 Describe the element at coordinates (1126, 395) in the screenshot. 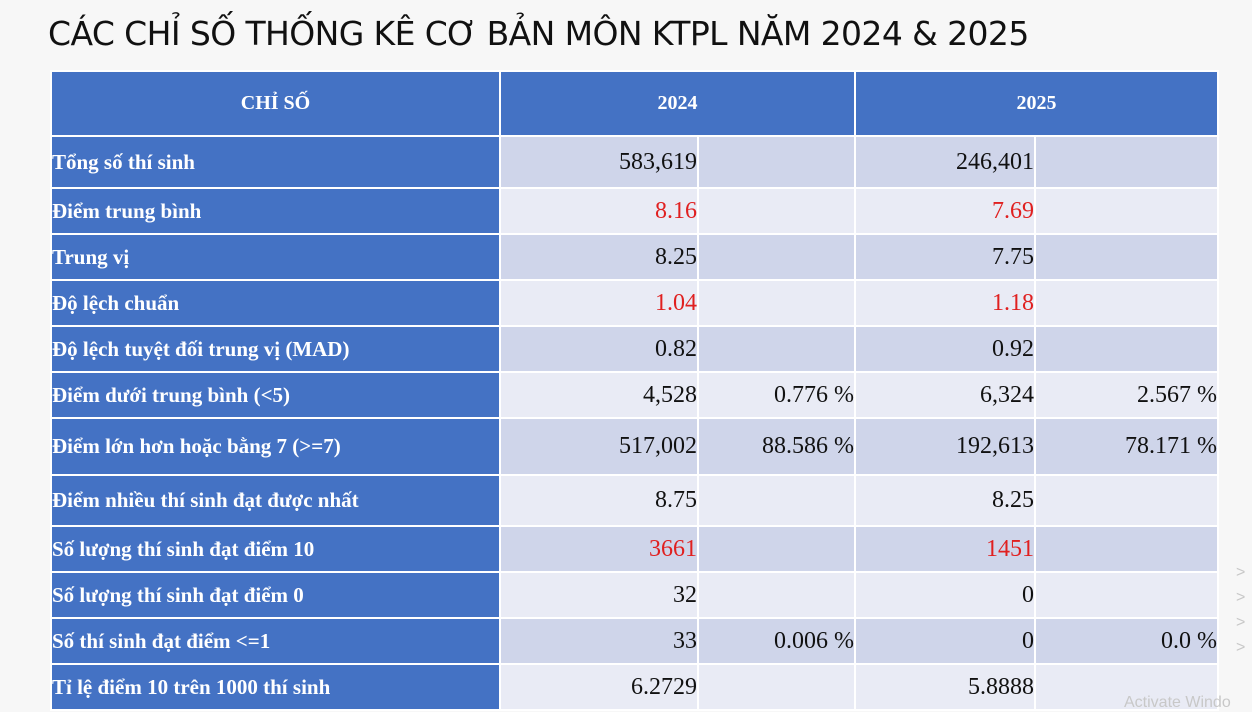

I see `percent-2025: 2.567 %` at that location.